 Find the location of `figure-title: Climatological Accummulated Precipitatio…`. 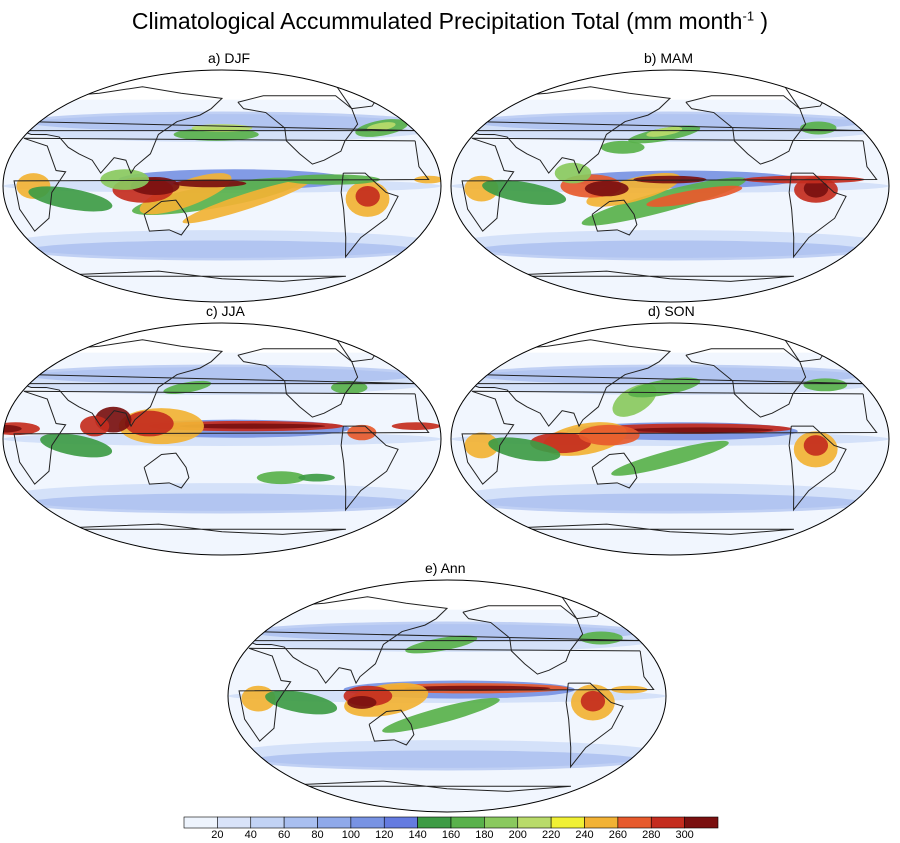

figure-title: Climatological Accummulated Precipitatio… is located at coordinates (450, 21).